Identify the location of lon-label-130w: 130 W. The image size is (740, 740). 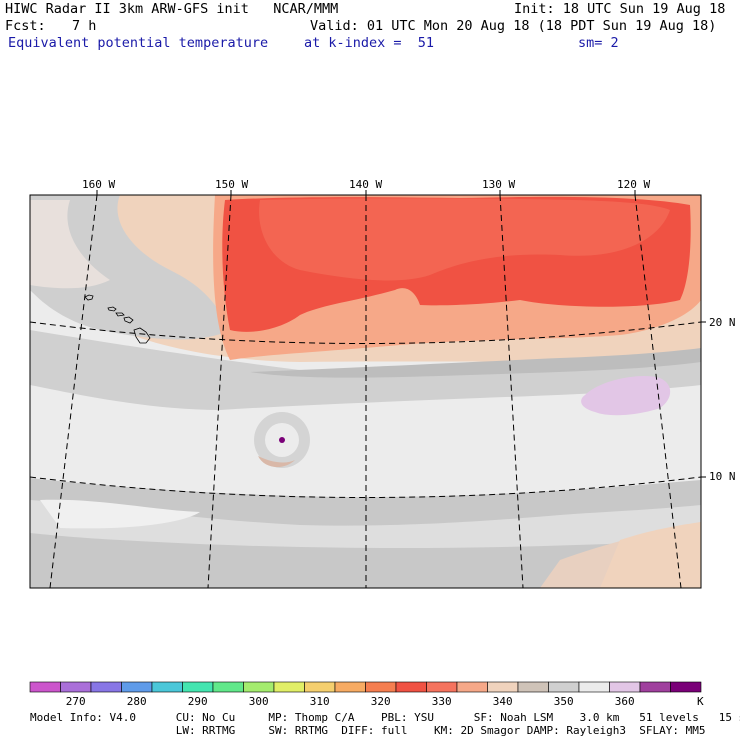
(499, 184).